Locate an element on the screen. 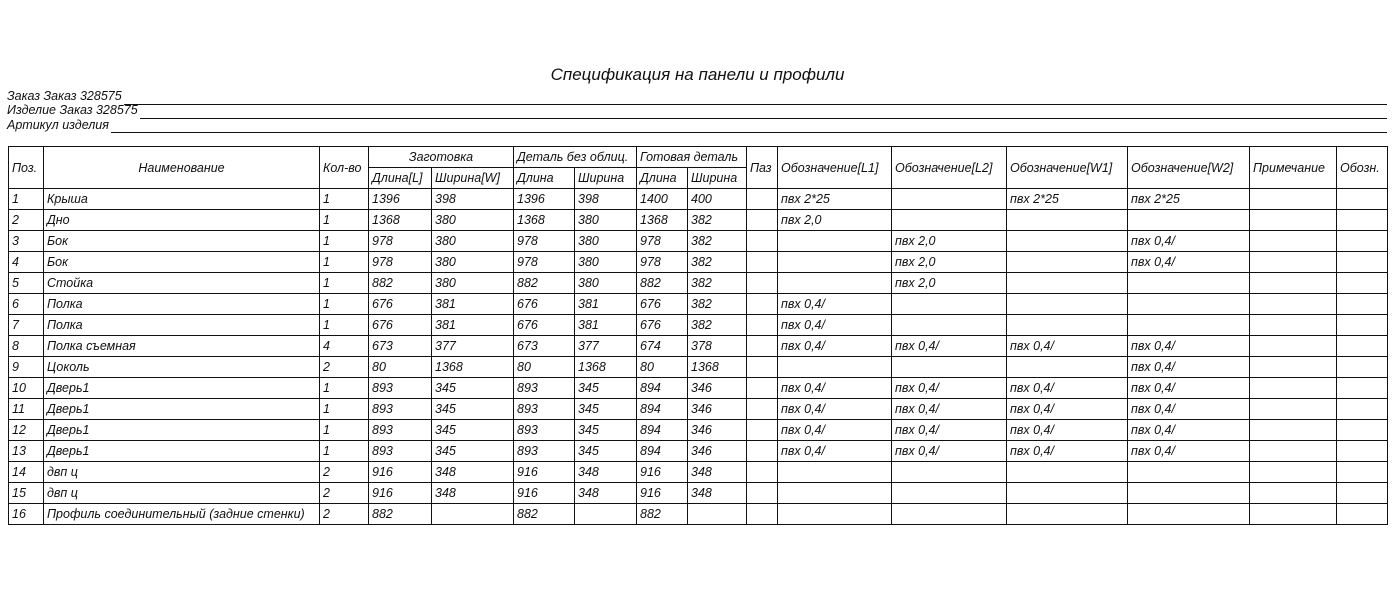  table-cell: 15 is located at coordinates (26, 493).